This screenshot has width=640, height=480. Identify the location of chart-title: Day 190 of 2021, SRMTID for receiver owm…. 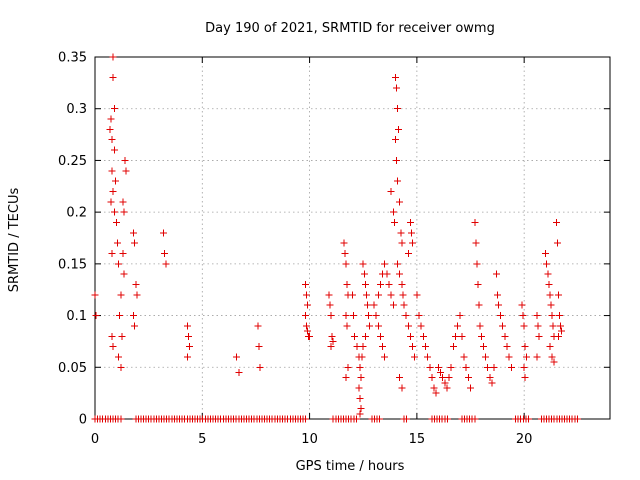
(350, 28).